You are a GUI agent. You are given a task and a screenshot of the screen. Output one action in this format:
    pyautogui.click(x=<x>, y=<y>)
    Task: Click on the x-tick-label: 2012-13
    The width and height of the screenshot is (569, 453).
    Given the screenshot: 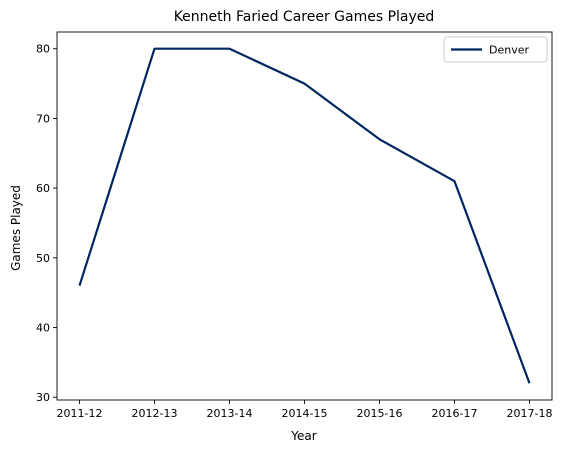 What is the action you would take?
    pyautogui.click(x=155, y=413)
    